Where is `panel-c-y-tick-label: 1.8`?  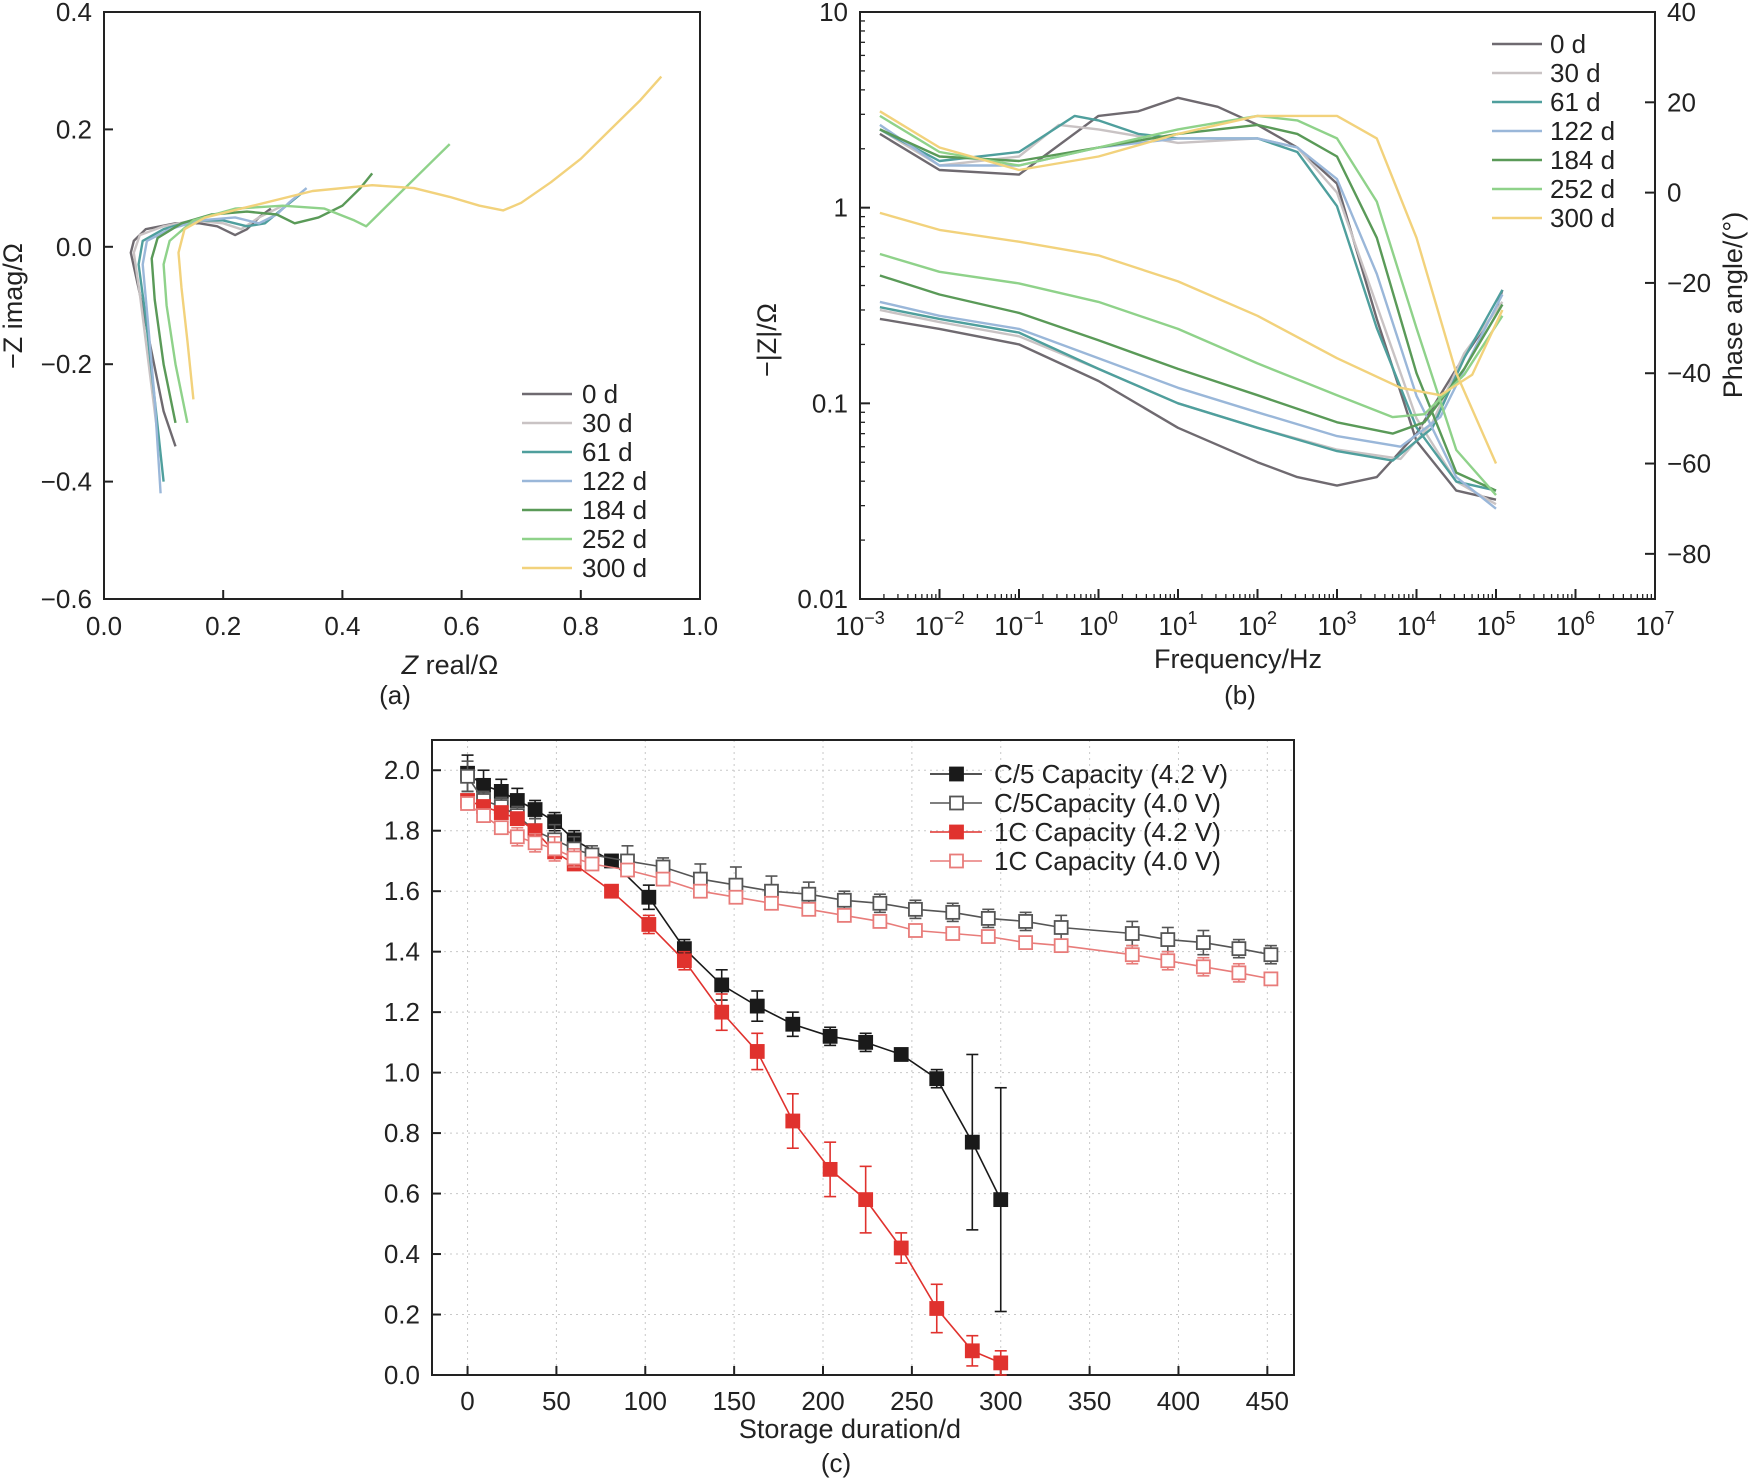
panel-c-y-tick-label: 1.8 is located at coordinates (402, 831).